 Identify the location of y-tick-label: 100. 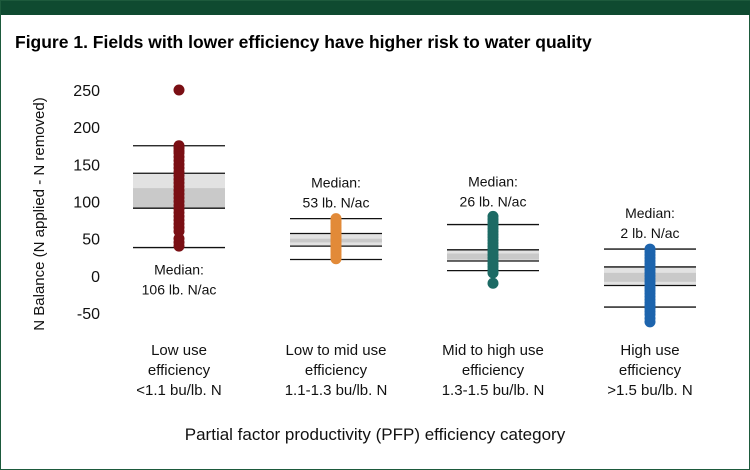
(86, 203).